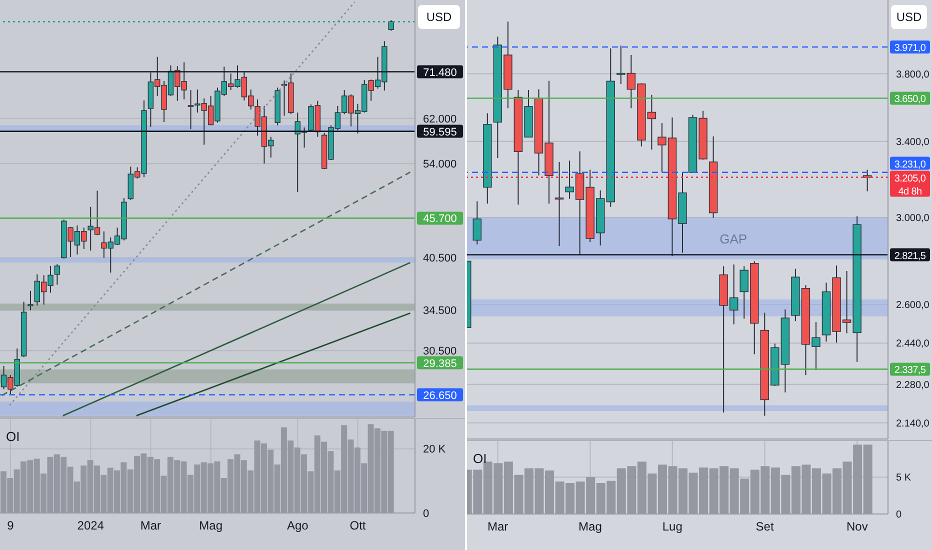 This screenshot has height=550, width=932. Describe the element at coordinates (913, 306) in the screenshot. I see `y-tick-label: 2.600,0` at that location.